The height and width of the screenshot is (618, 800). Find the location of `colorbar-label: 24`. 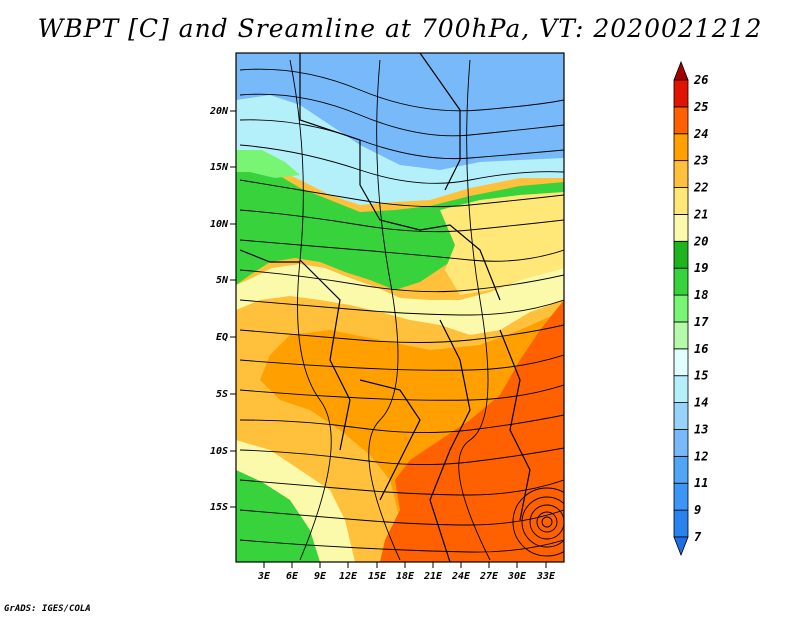

colorbar-label: 24 is located at coordinates (700, 134).